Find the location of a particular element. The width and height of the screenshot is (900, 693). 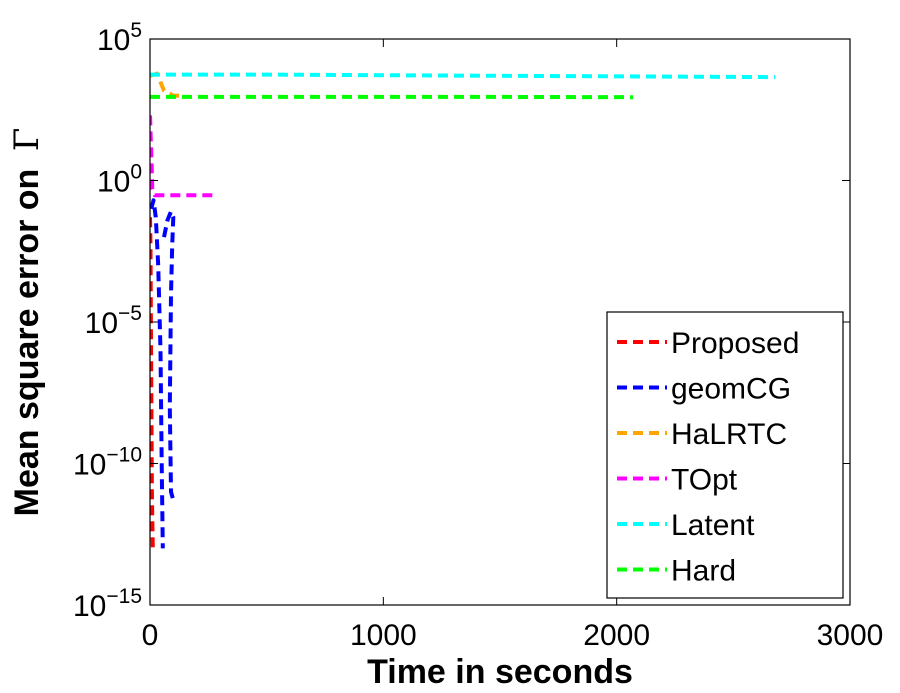

legend-label: Latent is located at coordinates (713, 525).